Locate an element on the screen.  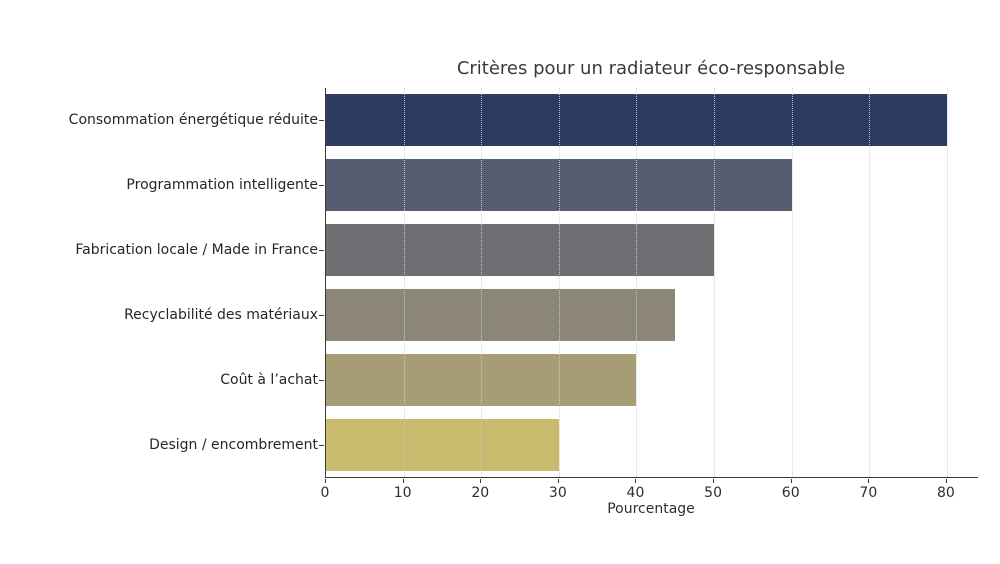
y-tick-label: Design / encombrement is located at coordinates (233, 444).